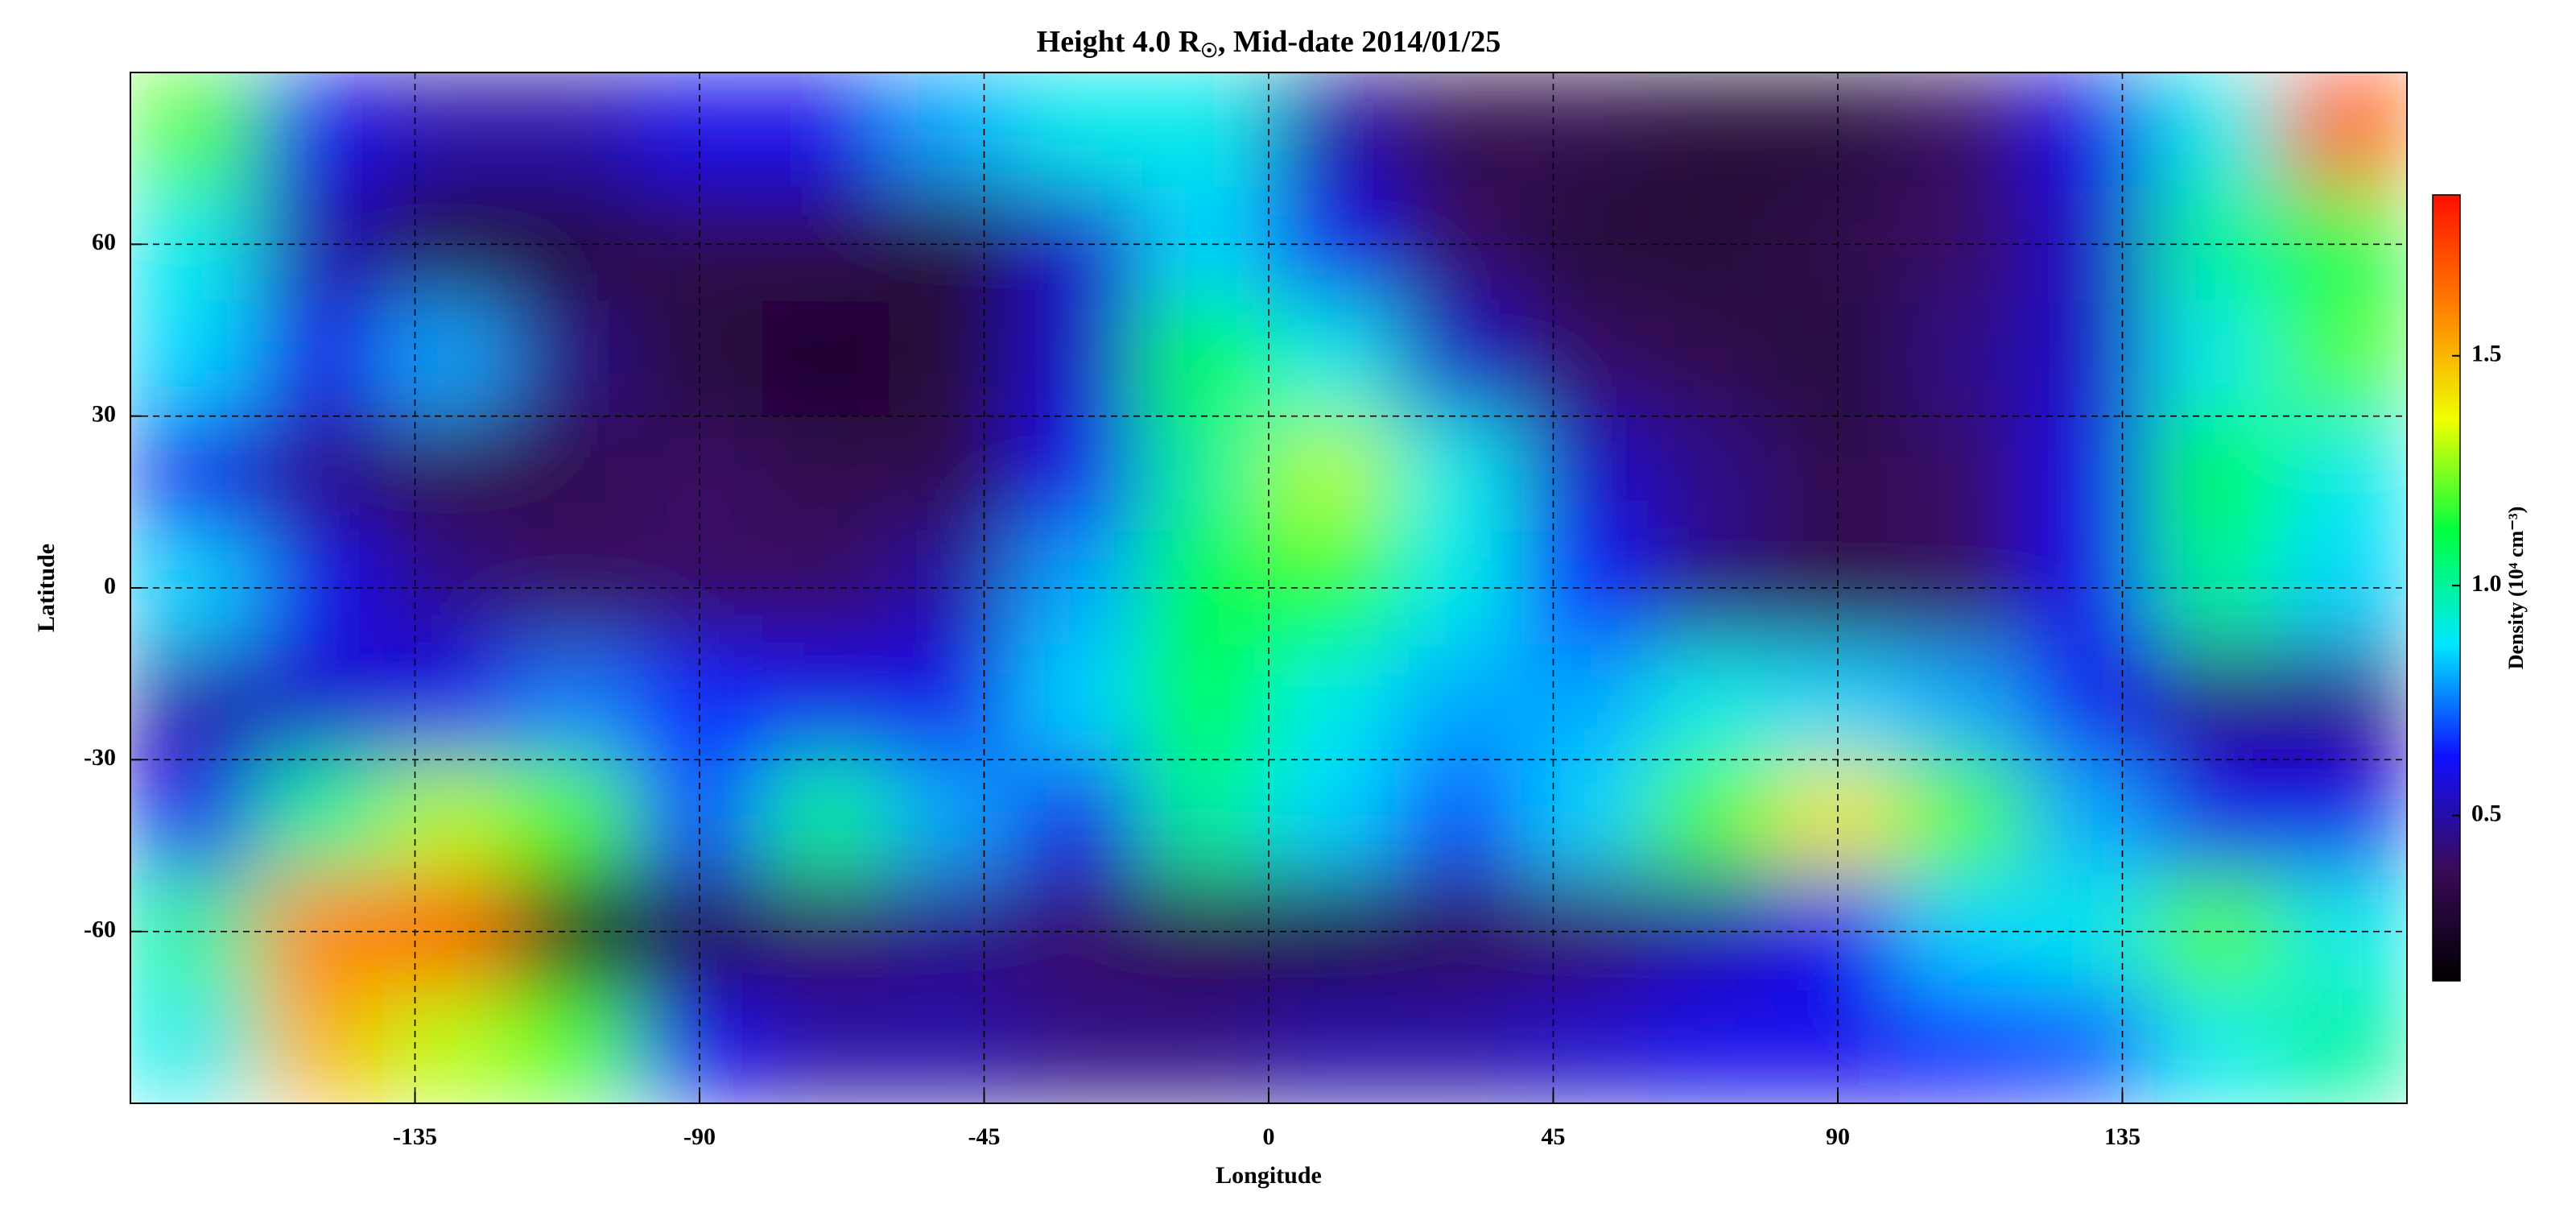 This screenshot has width=2576, height=1208. What do you see at coordinates (1554, 1136) in the screenshot?
I see `x-tick-label: 45` at bounding box center [1554, 1136].